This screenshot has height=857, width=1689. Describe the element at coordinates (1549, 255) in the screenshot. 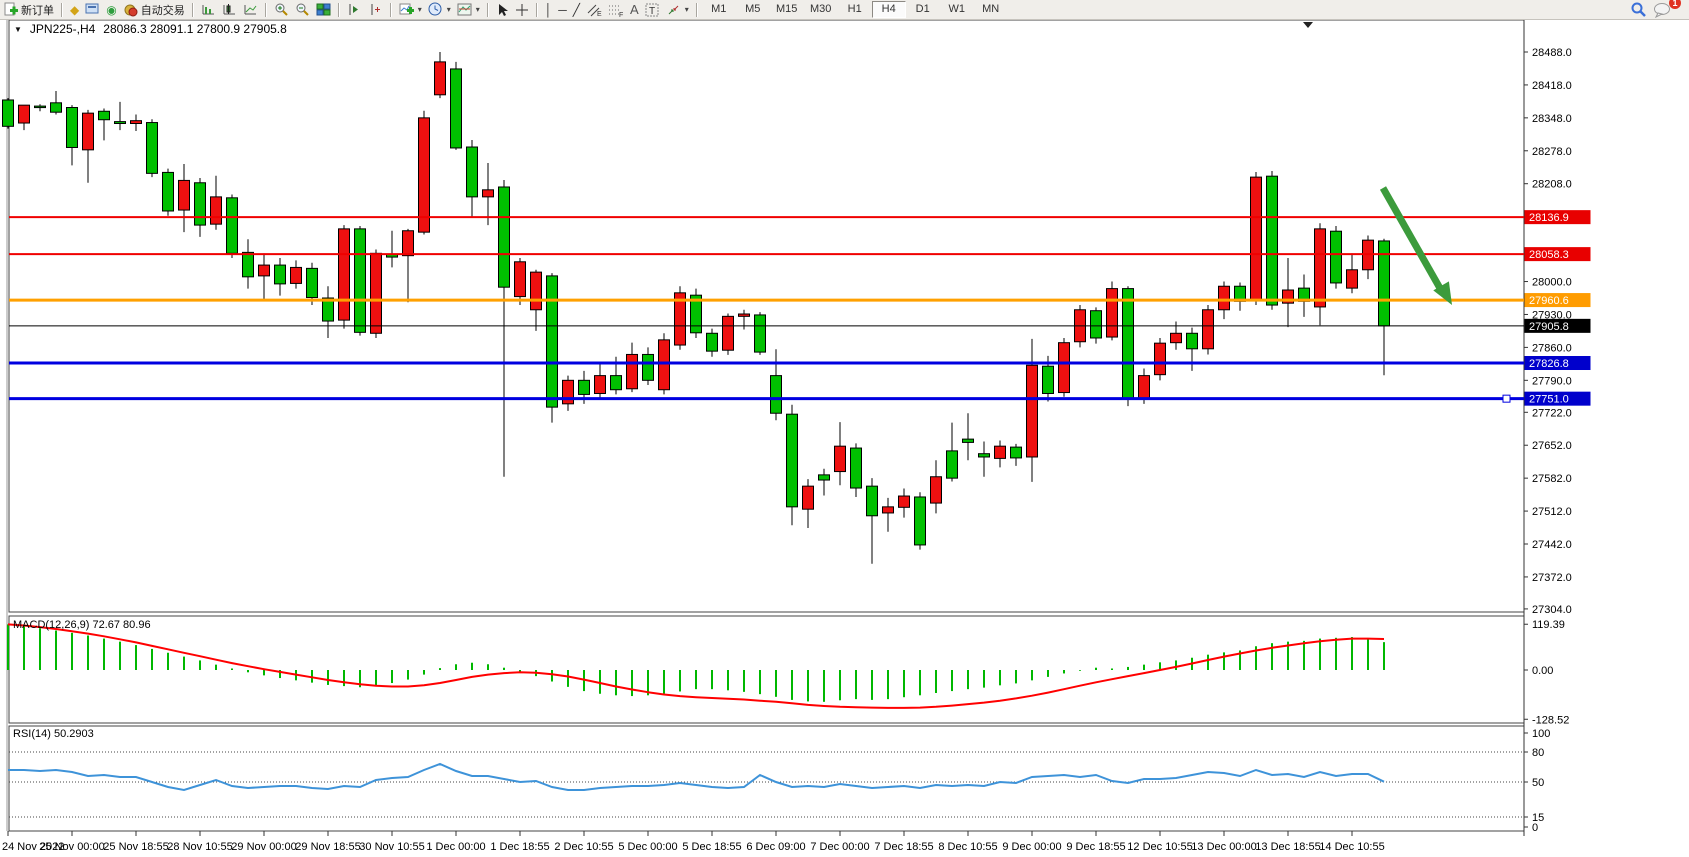

I see `svg-text: 28058.3` at that location.